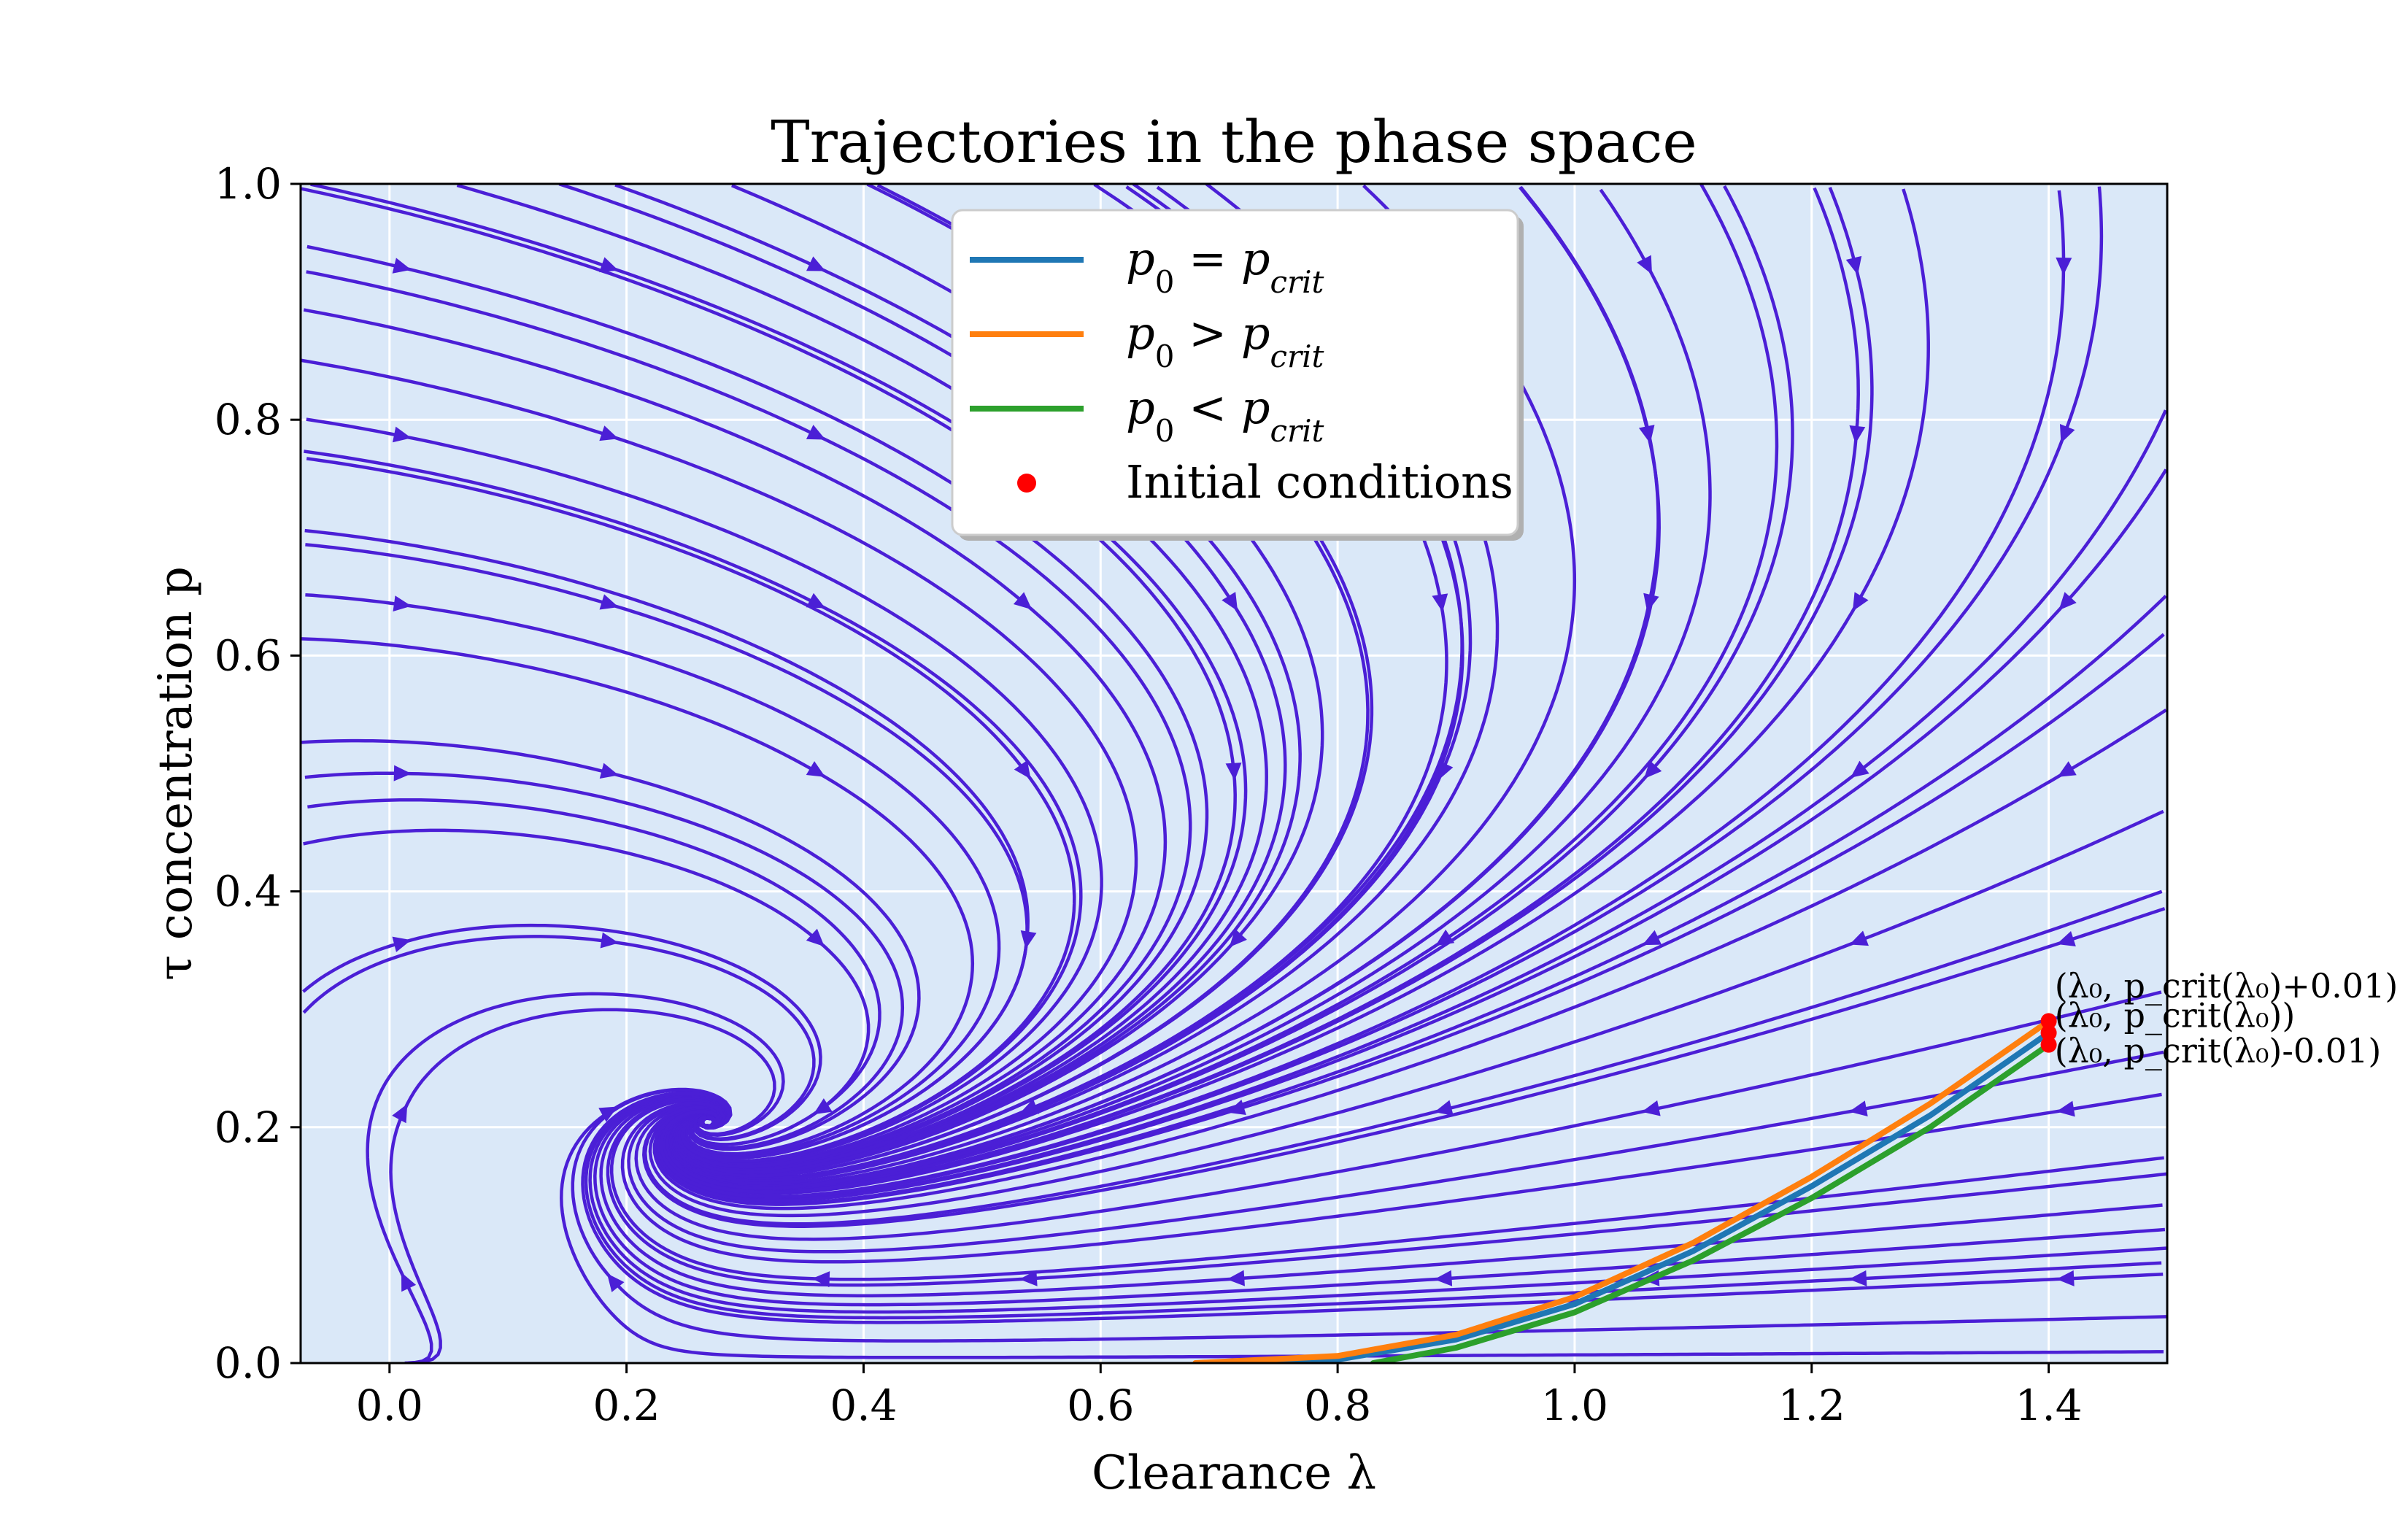  I want to click on legend-label: Initial conditions, so click(1319, 482).